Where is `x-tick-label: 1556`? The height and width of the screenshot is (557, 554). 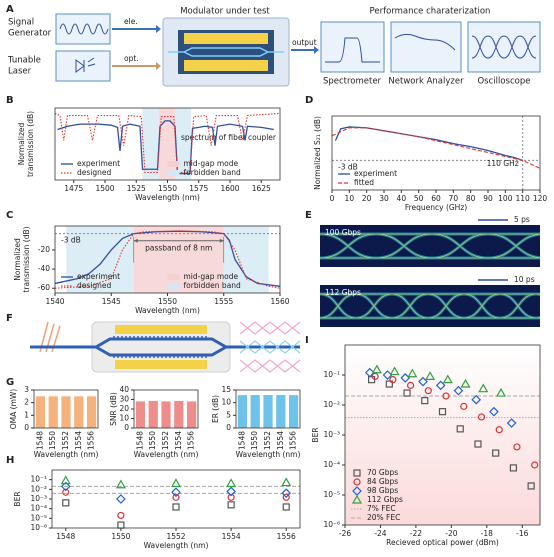 x-tick-label: 1556 is located at coordinates (91, 440).